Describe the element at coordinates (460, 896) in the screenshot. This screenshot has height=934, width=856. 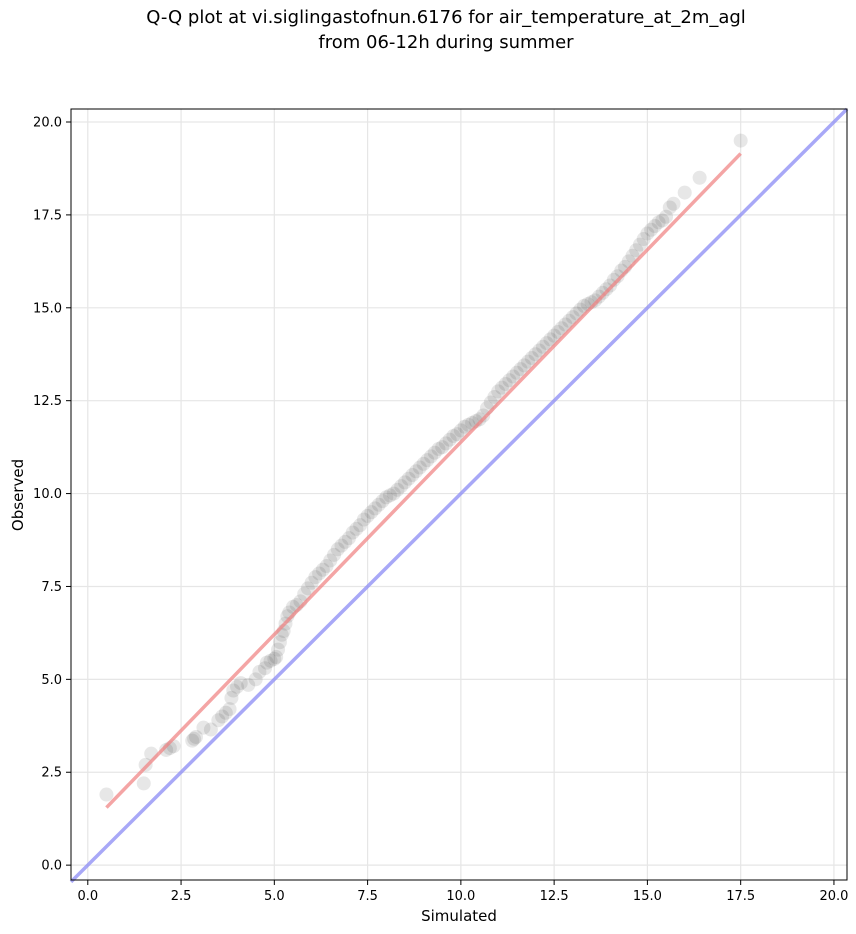
I see `x-tick-label: 10.0` at that location.